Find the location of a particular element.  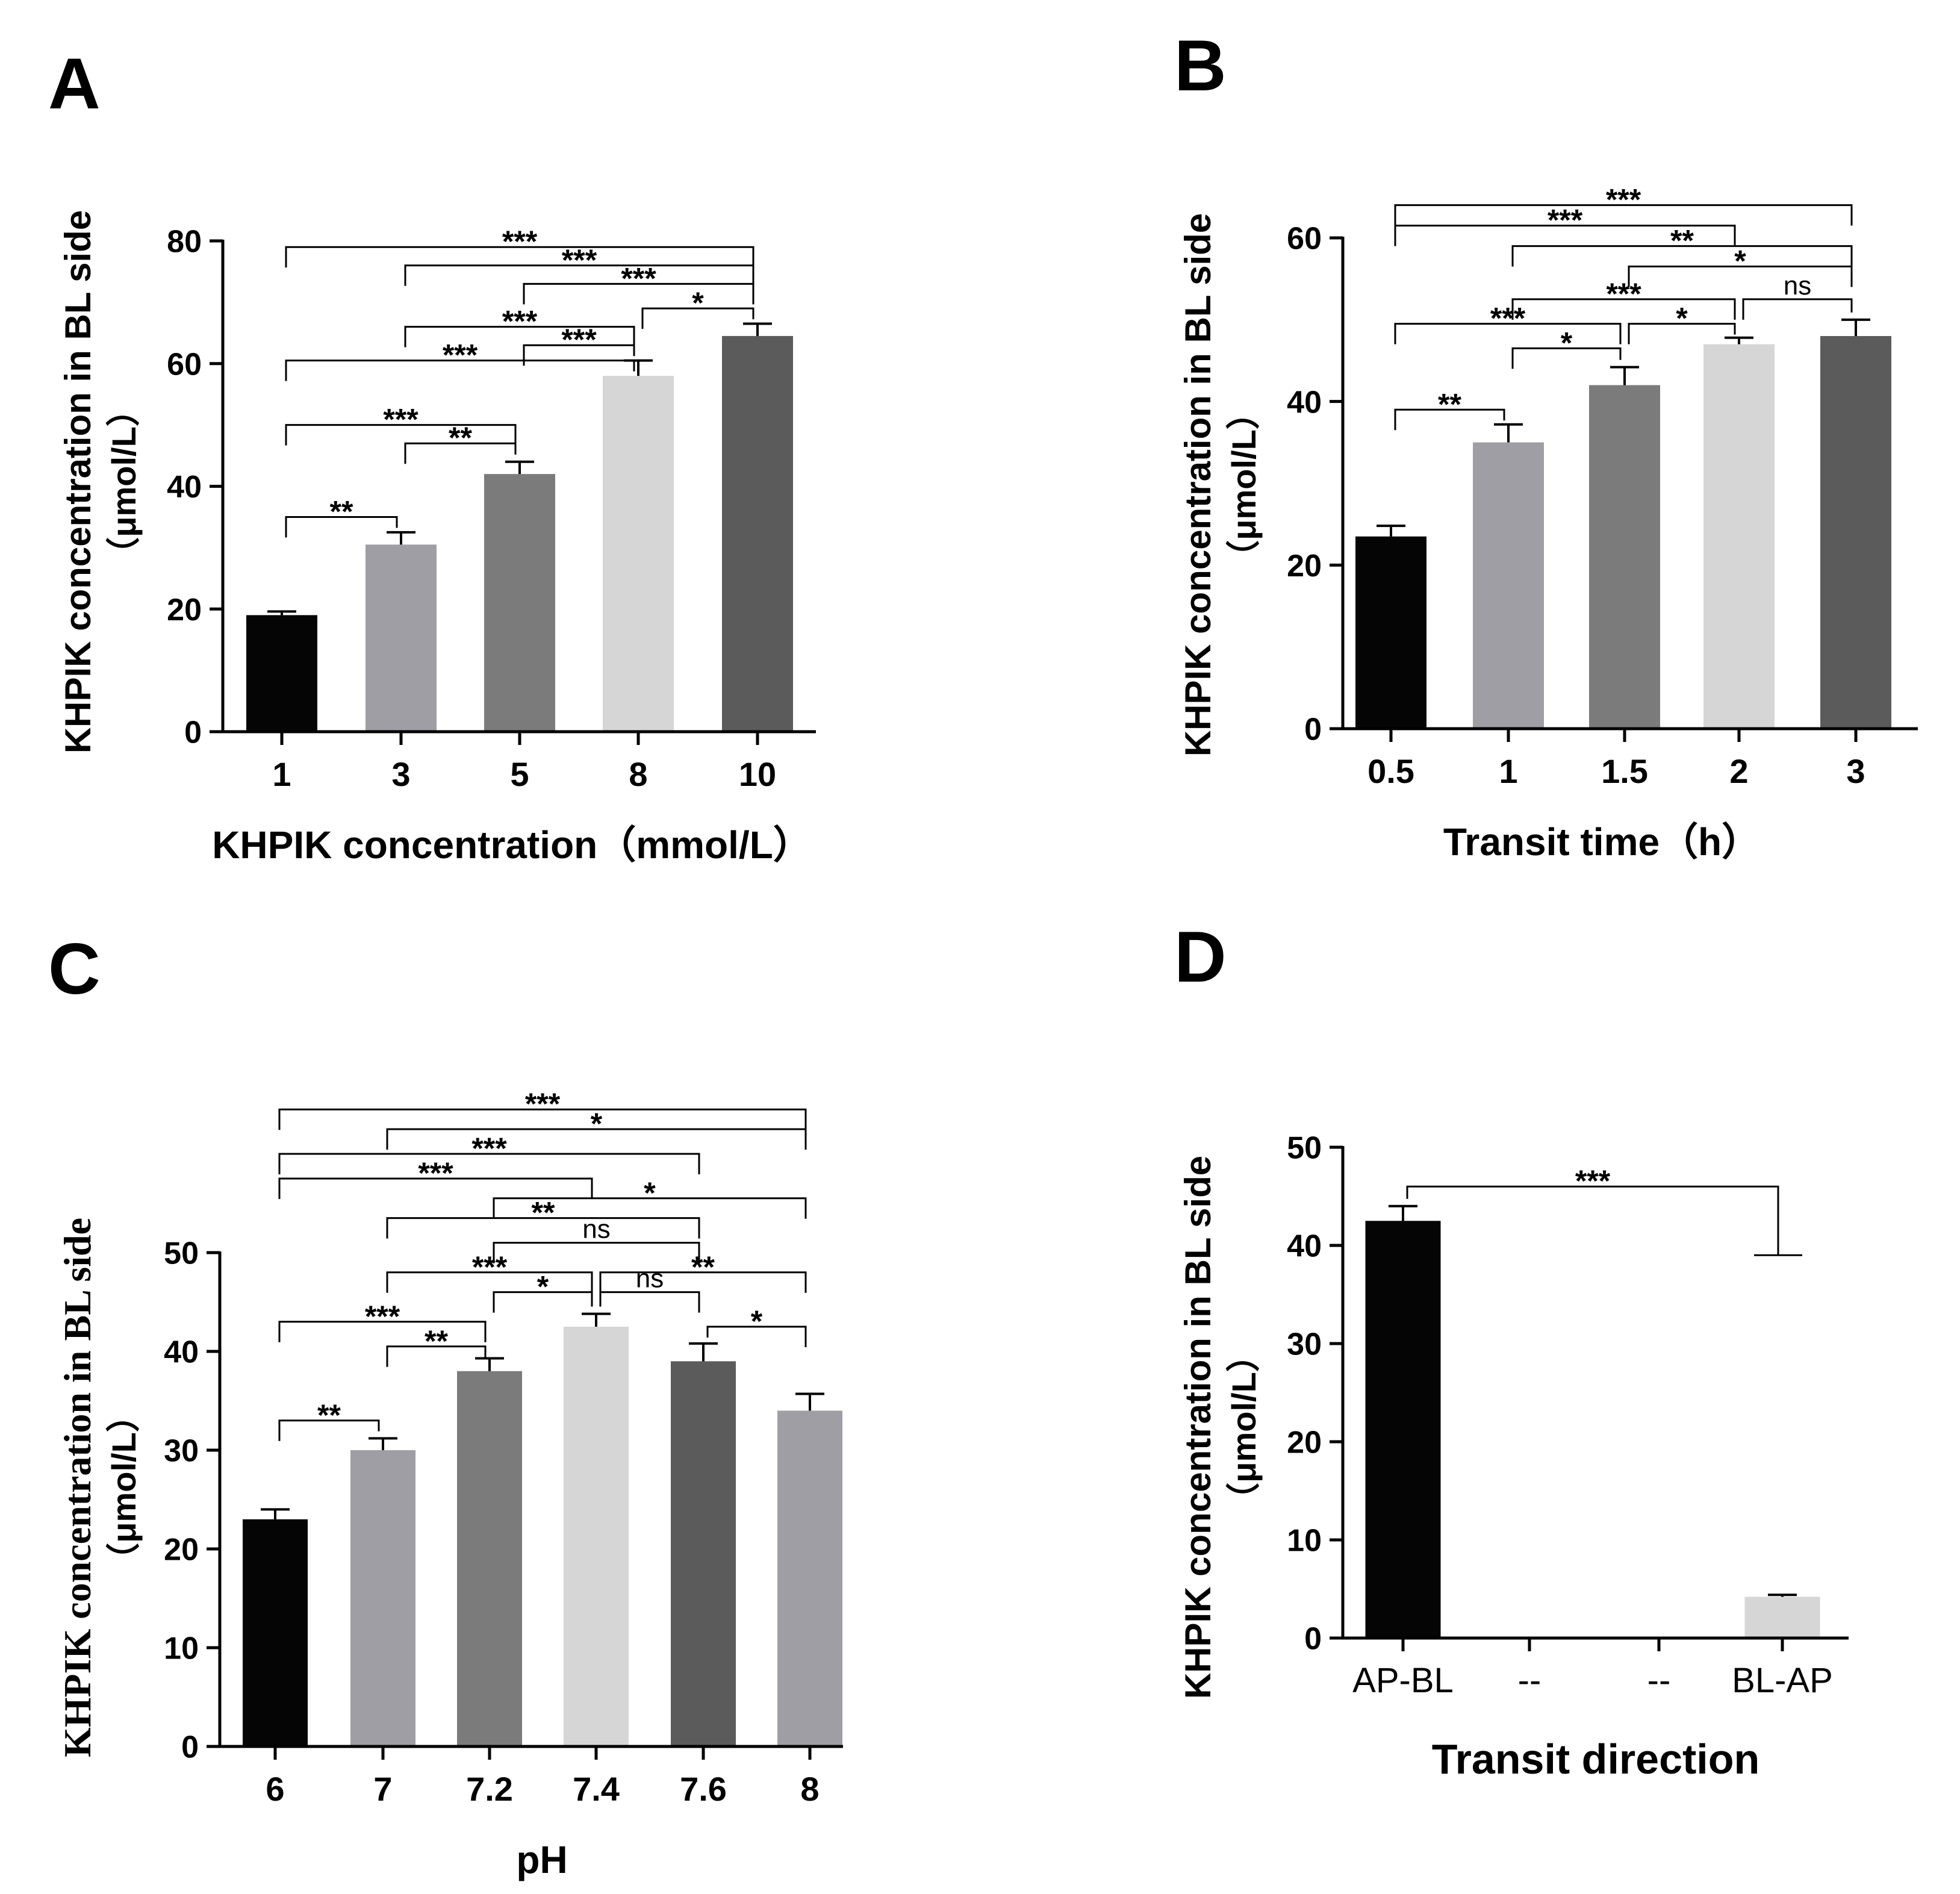

x-tick-label: 7.2 is located at coordinates (490, 1789).